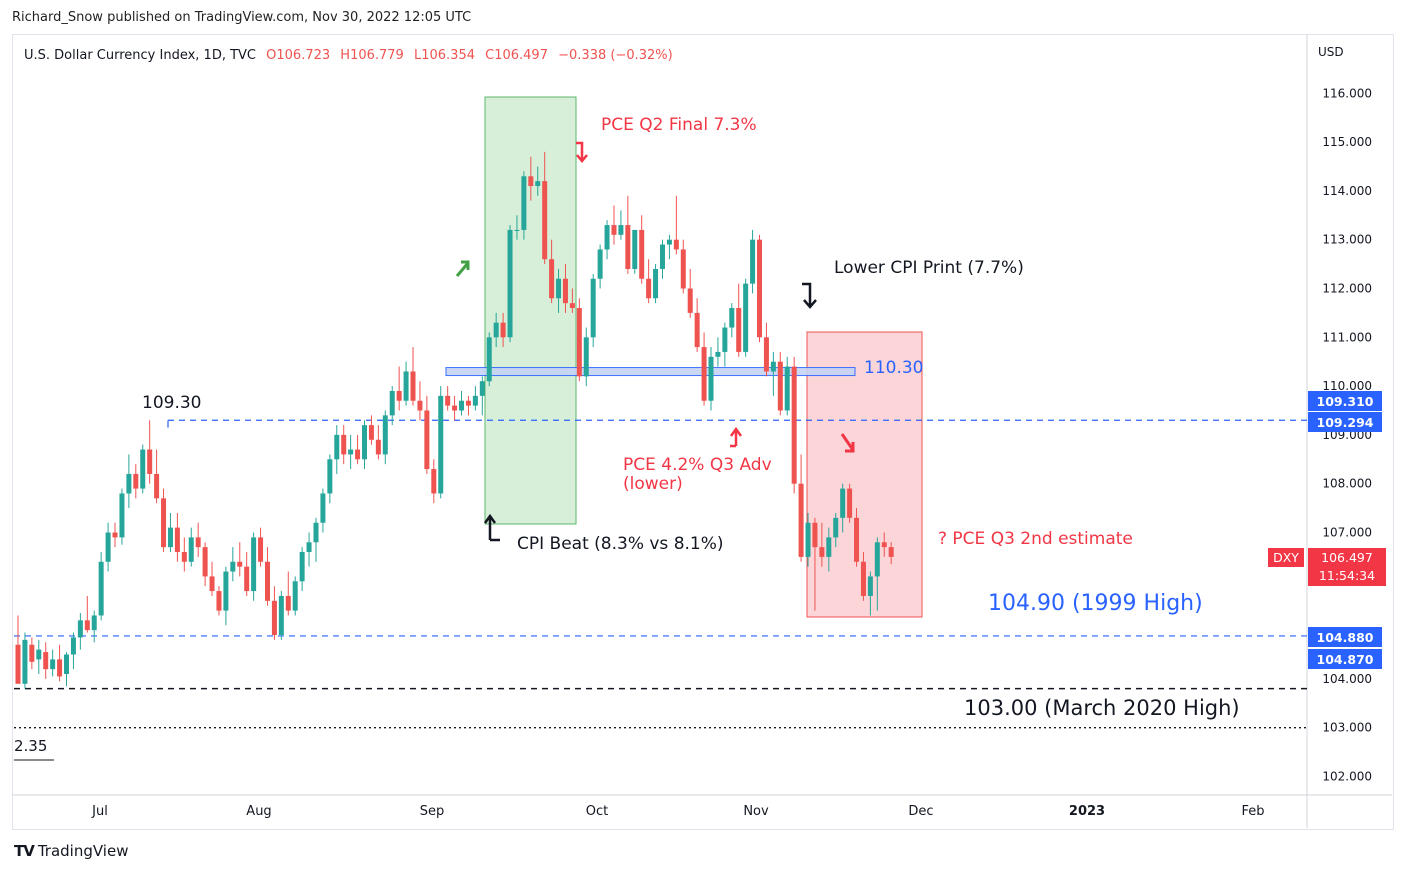  I want to click on ohlc-open: O106.723, so click(298, 55).